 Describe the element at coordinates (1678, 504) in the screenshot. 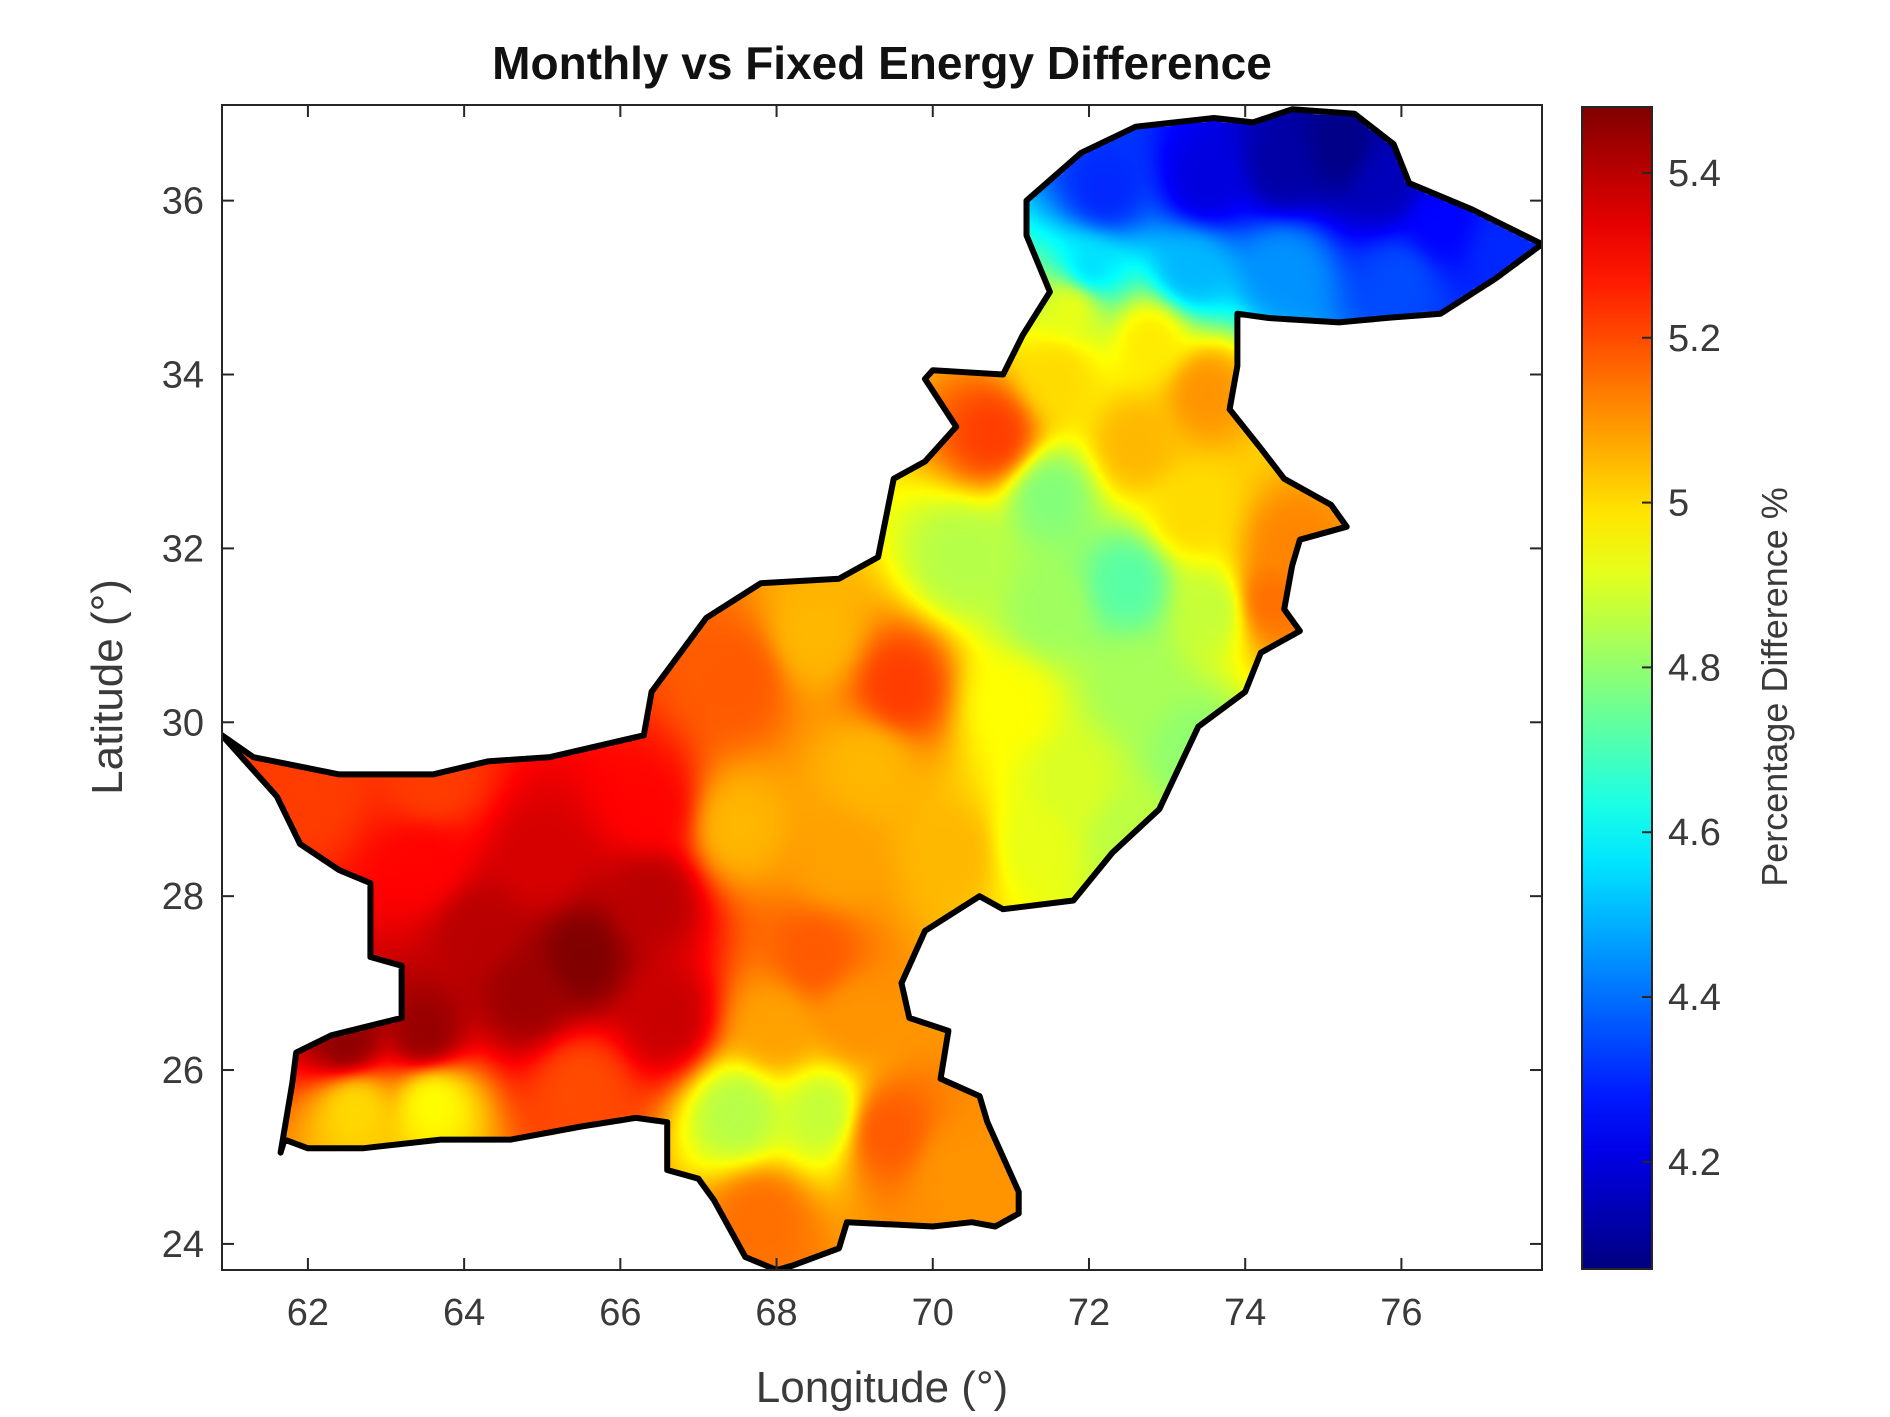

I see `colorbar-tick-label: 5` at that location.